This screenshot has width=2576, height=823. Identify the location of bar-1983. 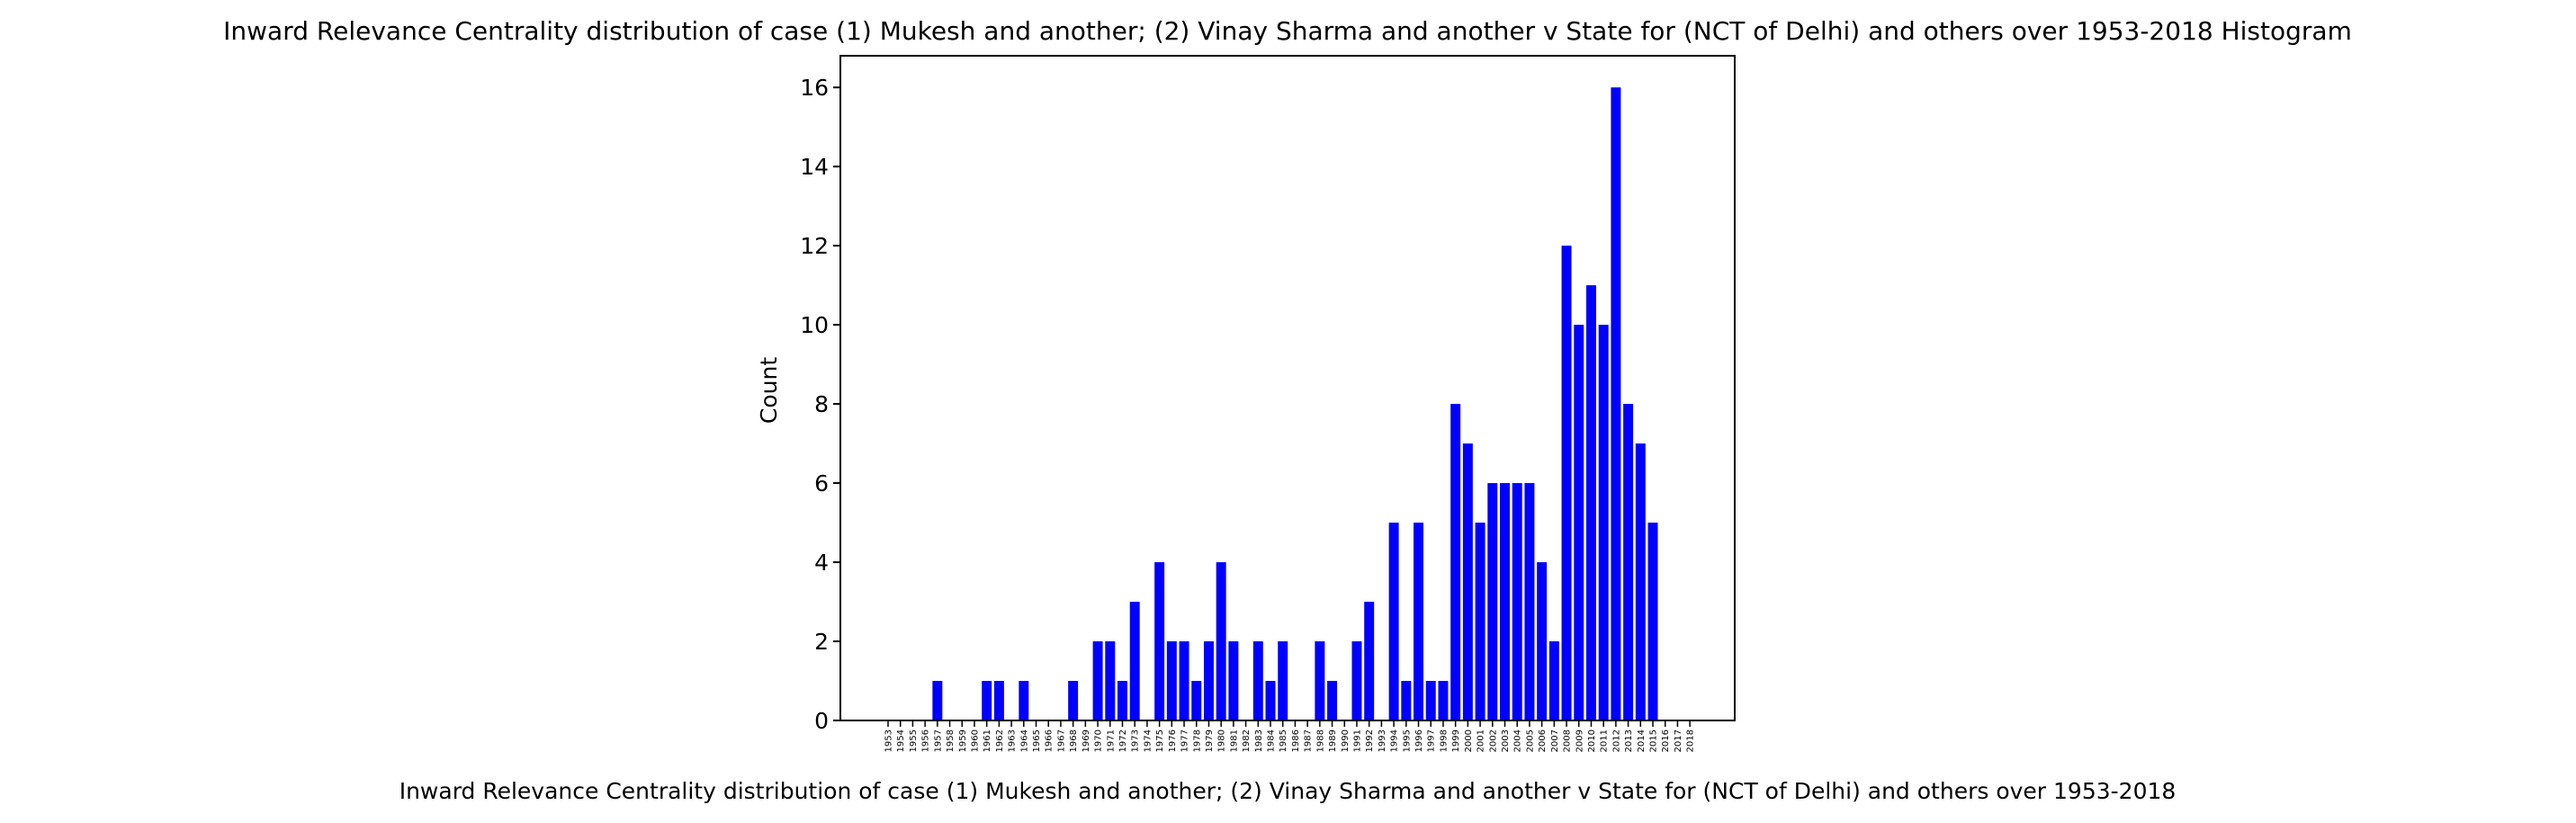
(1258, 680).